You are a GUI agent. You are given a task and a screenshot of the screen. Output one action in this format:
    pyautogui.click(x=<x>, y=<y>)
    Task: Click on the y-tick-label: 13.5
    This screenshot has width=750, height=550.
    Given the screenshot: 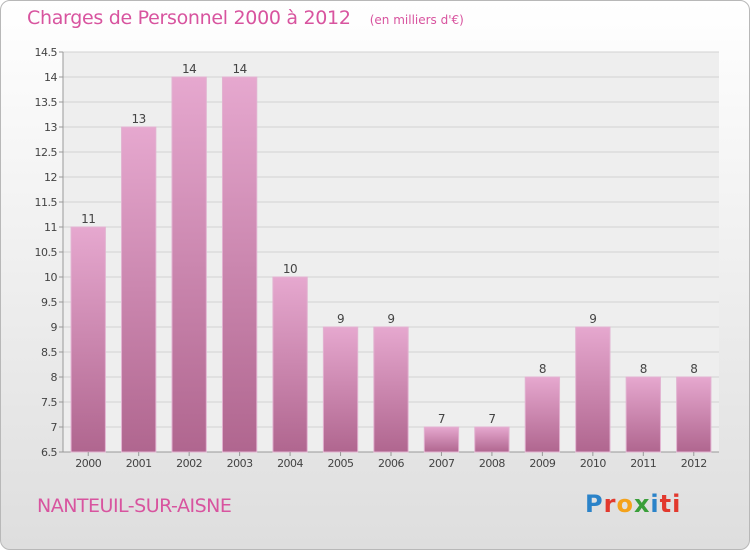 What is the action you would take?
    pyautogui.click(x=46, y=102)
    